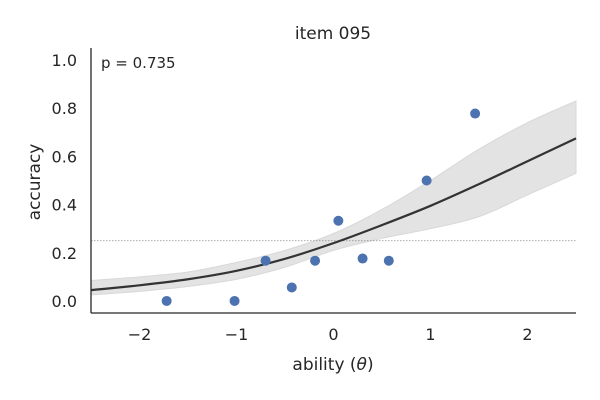  I want to click on y-ticks: 0.0 0.2 0.4 0.6 0.8 1.0, so click(64, 181).